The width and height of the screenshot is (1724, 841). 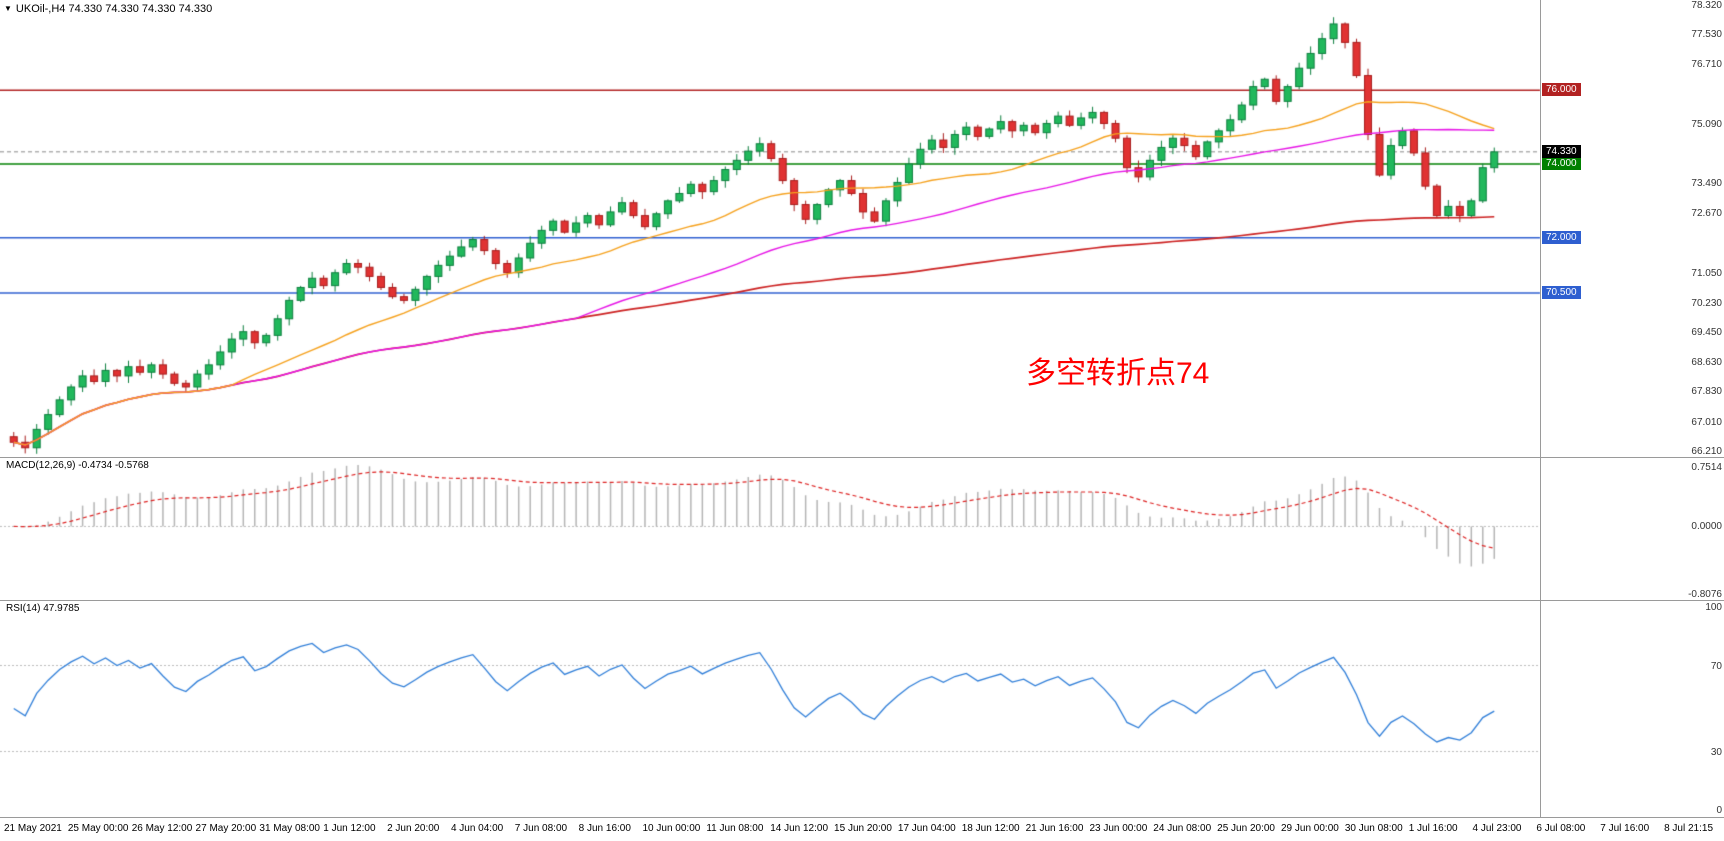 What do you see at coordinates (8, 8) in the screenshot?
I see `symbol-dropdown-icon: ▼` at bounding box center [8, 8].